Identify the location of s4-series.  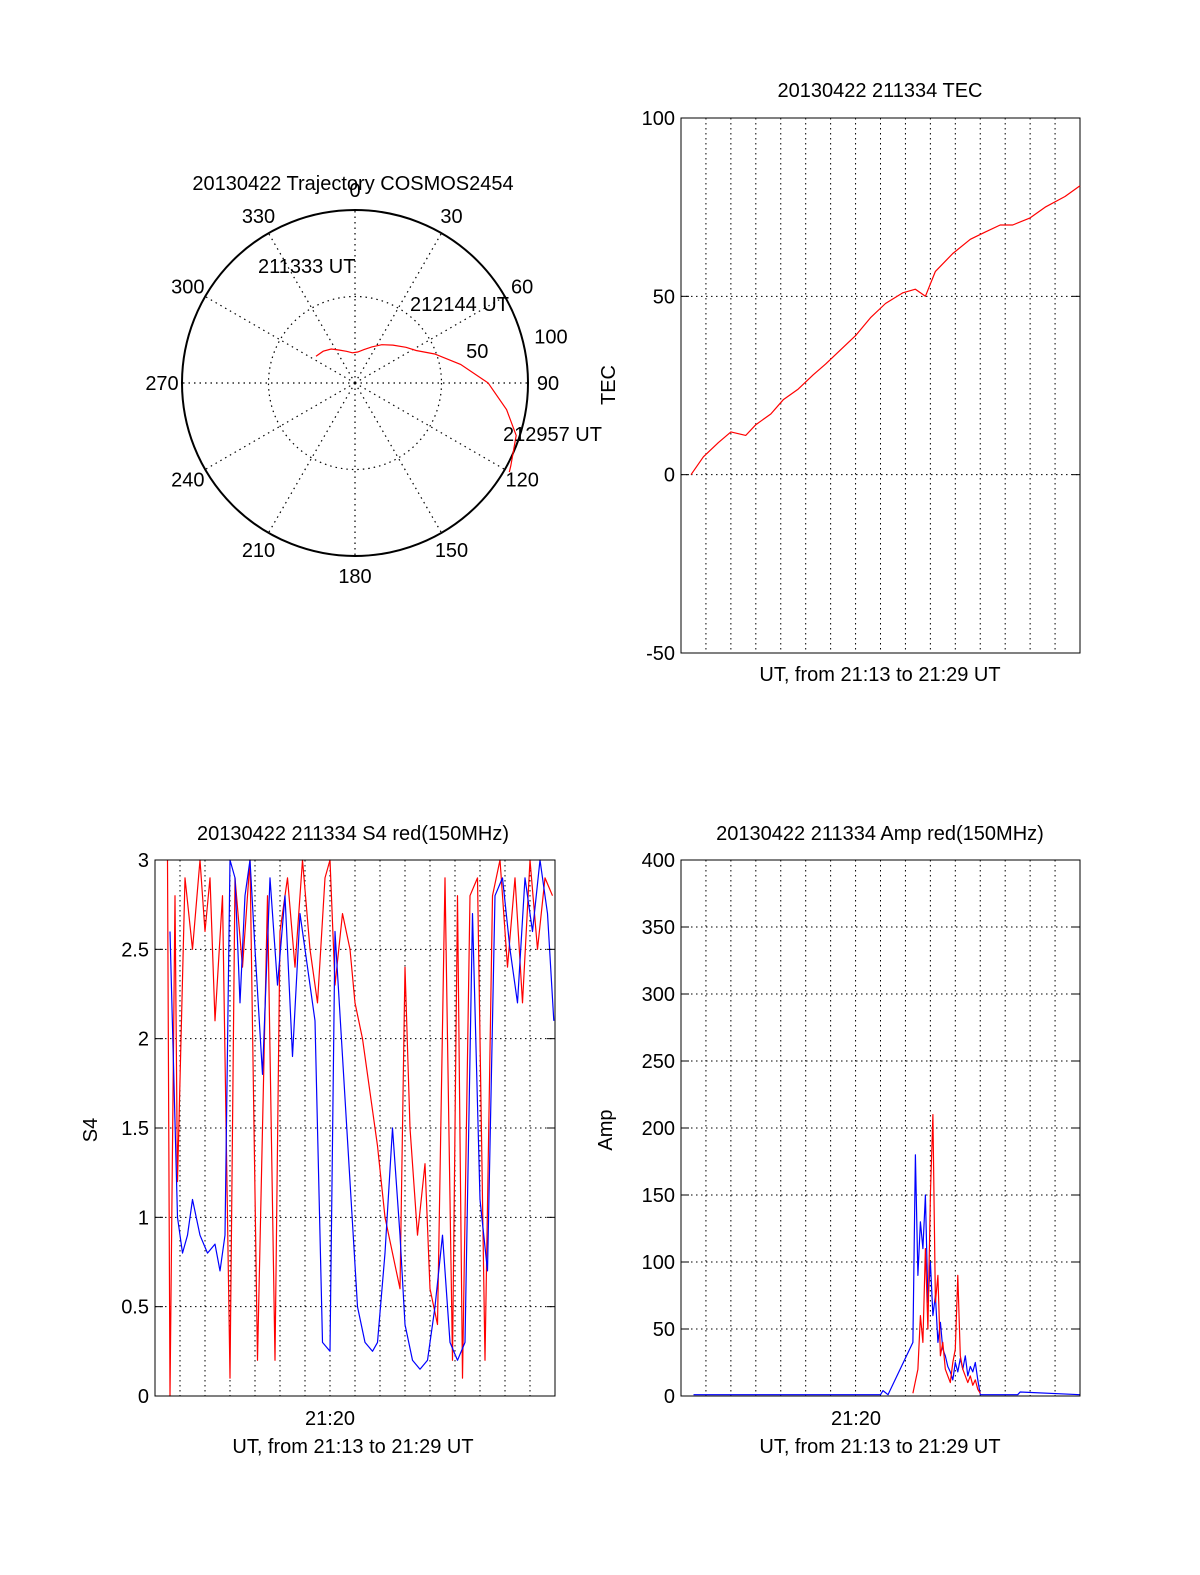
(360, 1128).